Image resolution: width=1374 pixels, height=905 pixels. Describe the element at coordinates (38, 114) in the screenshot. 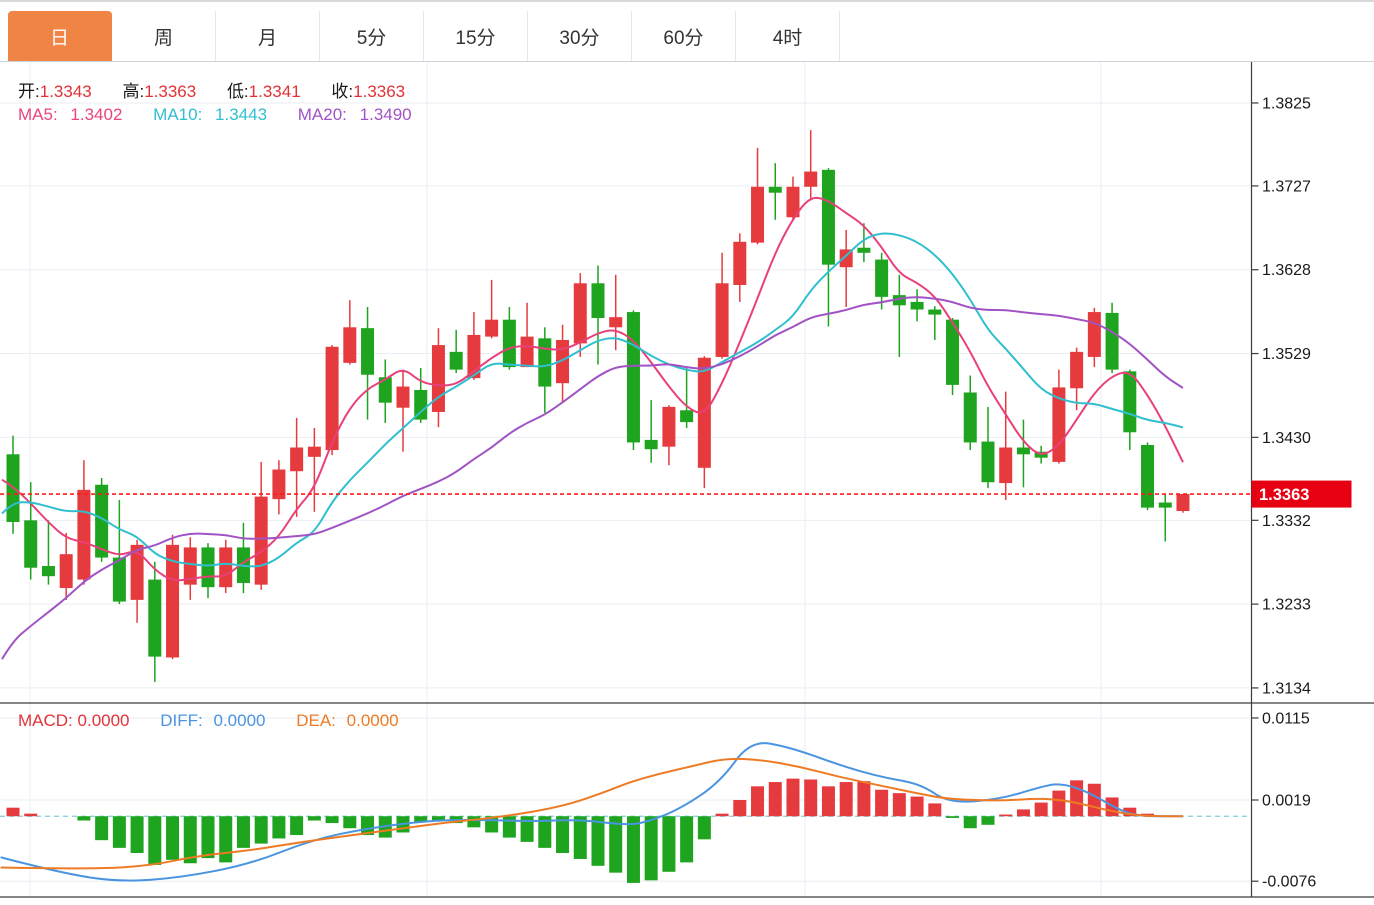

I see `ma5-label: MA5:` at that location.